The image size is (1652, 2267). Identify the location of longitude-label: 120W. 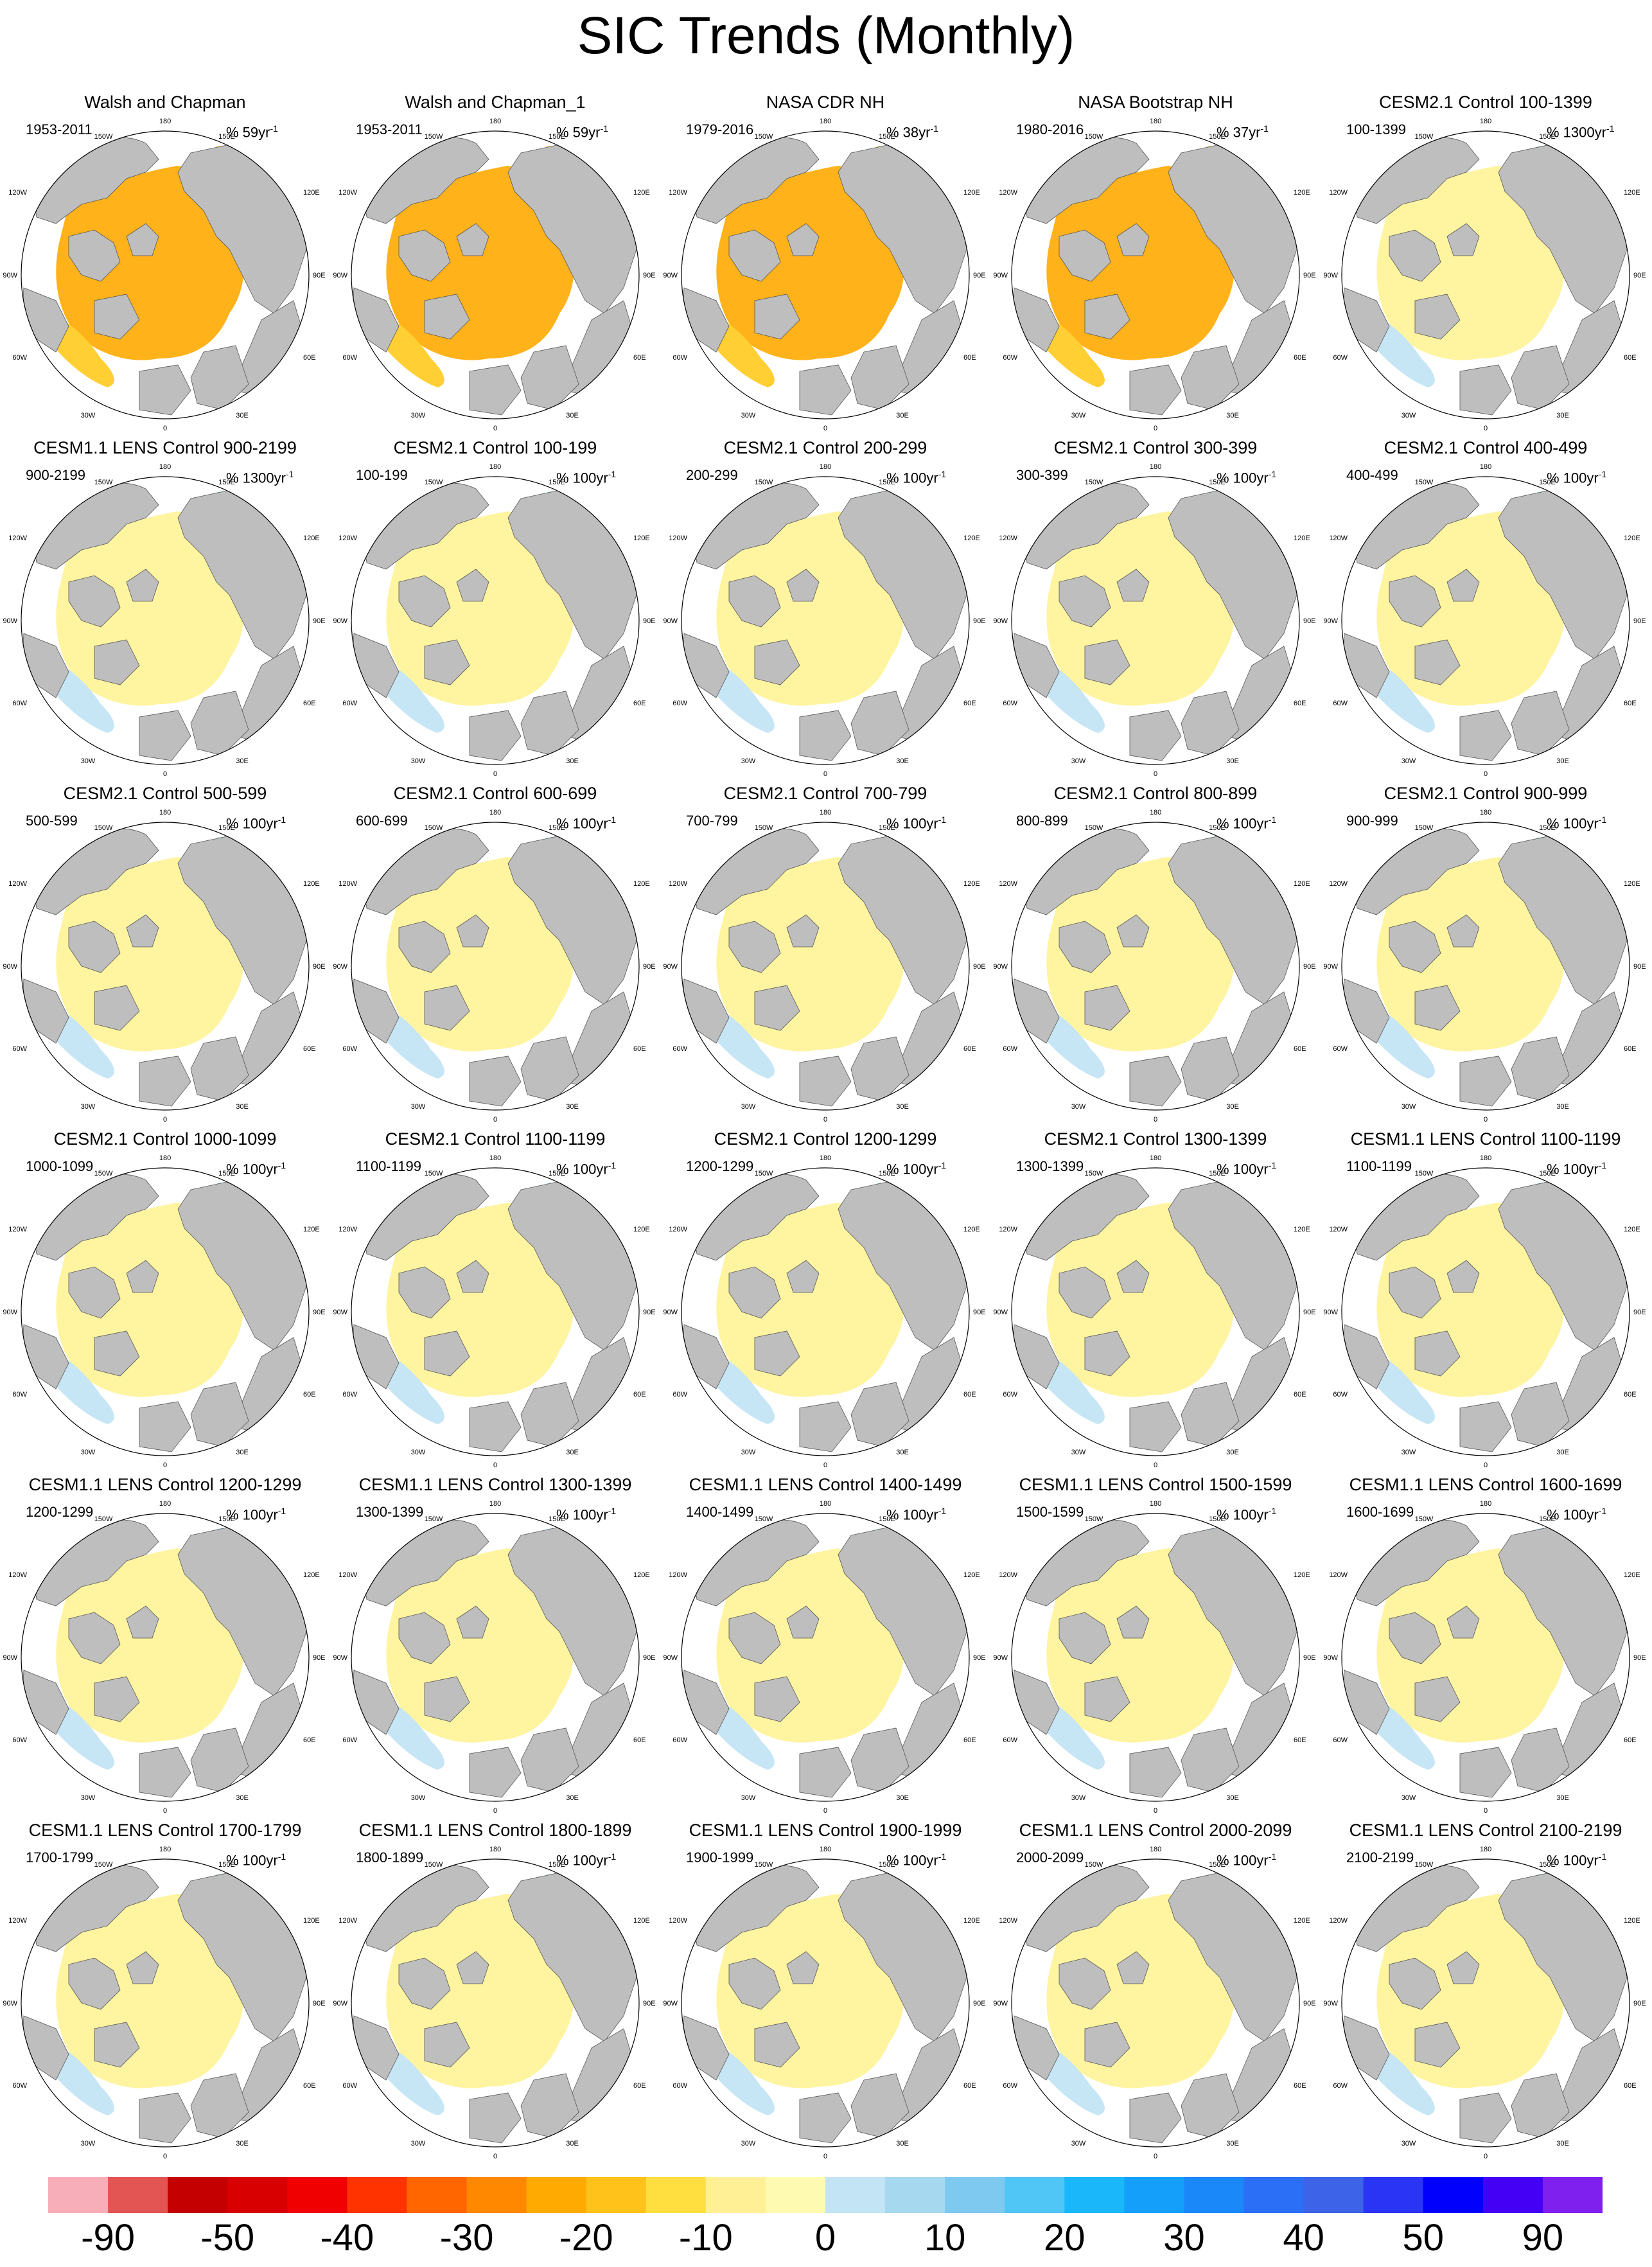
(1338, 1921).